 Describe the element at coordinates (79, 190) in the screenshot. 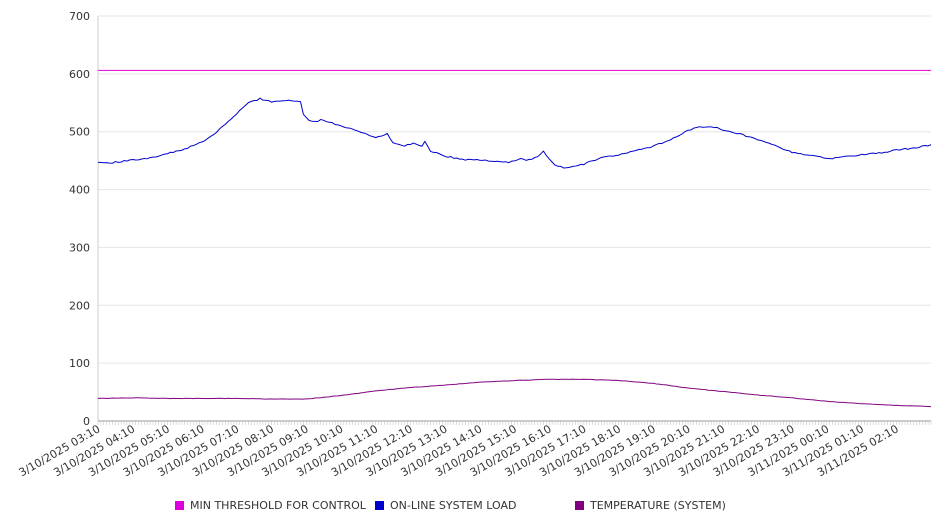

I see `y-tick-label: 400` at that location.